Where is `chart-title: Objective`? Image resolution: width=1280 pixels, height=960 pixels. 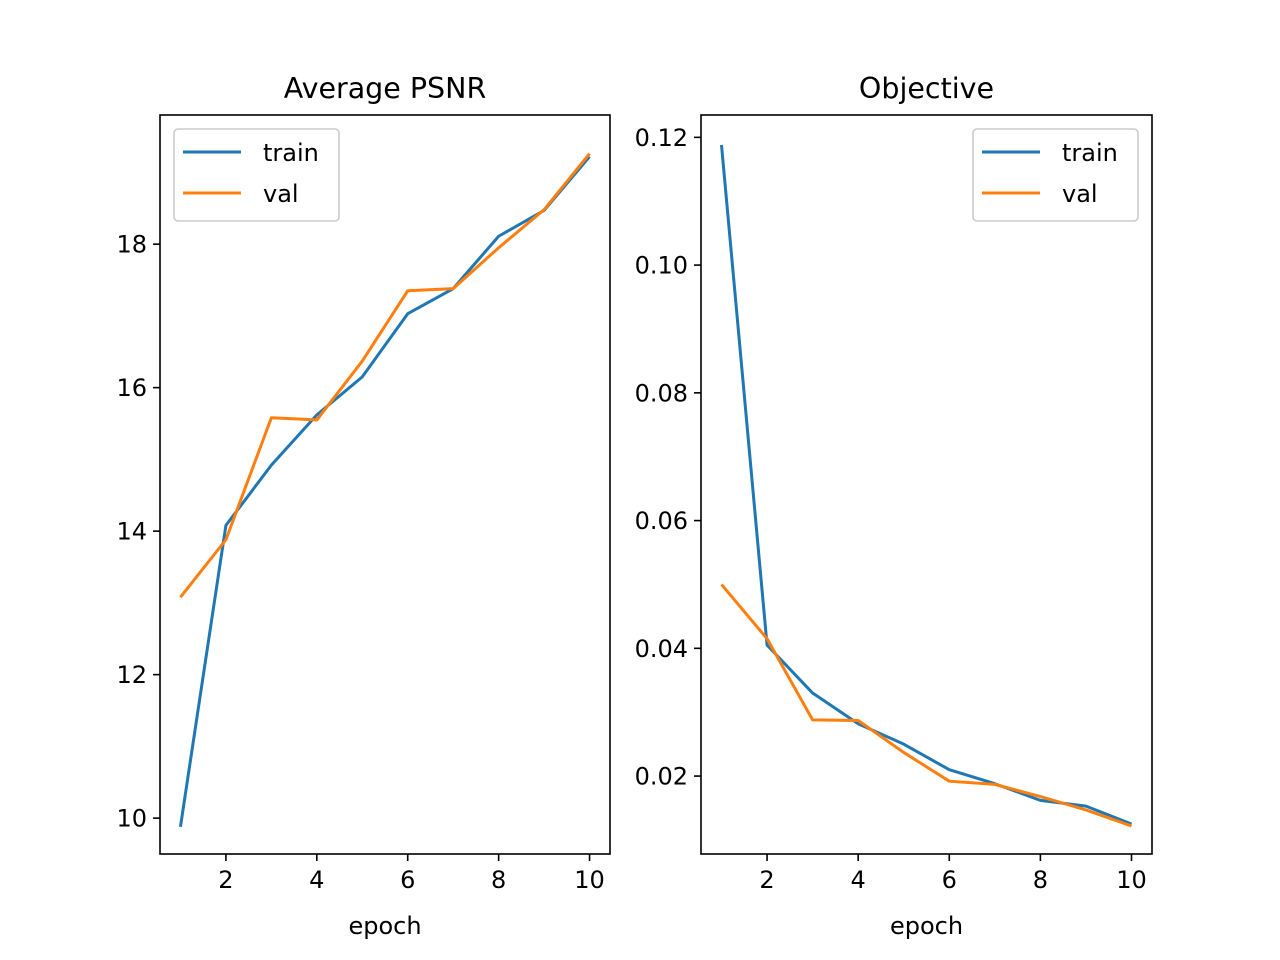
chart-title: Objective is located at coordinates (926, 88).